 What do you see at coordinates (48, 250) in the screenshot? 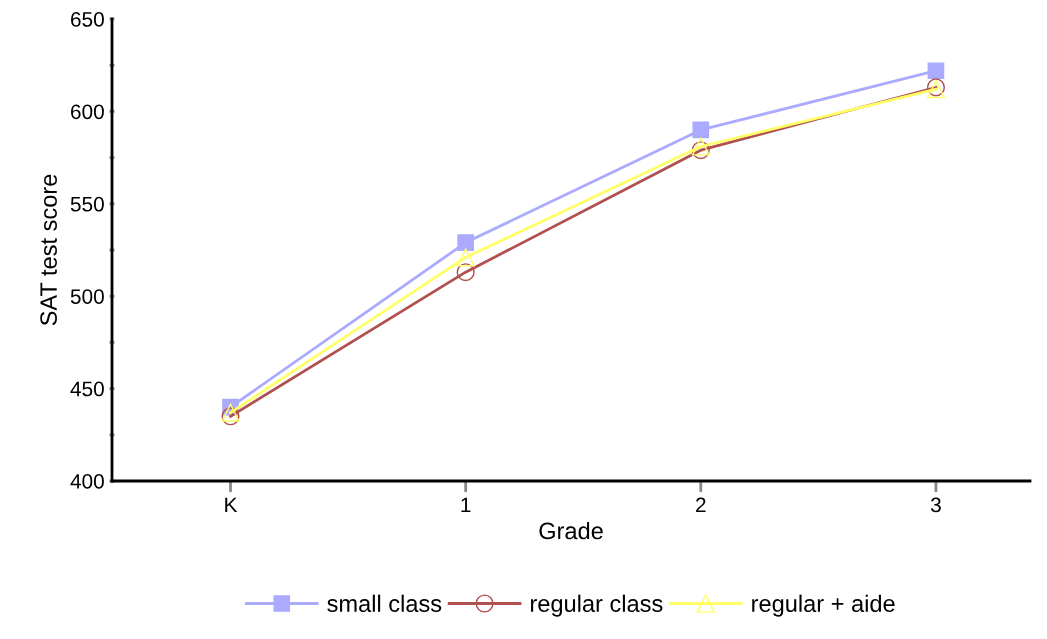
I see `y-axis-title: SAT test score` at bounding box center [48, 250].